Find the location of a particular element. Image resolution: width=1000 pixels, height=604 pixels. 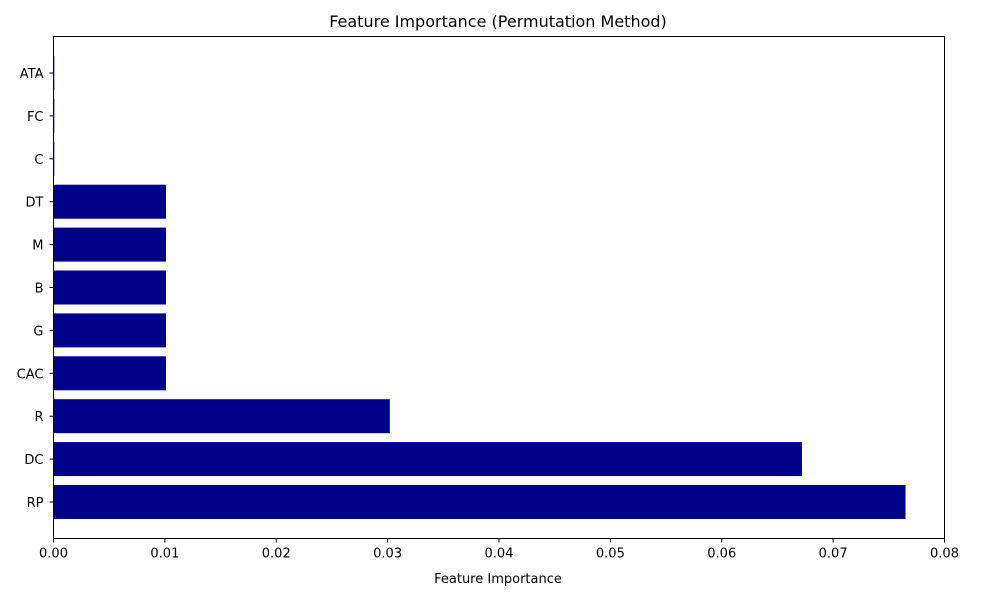

bar-cac is located at coordinates (109, 373).